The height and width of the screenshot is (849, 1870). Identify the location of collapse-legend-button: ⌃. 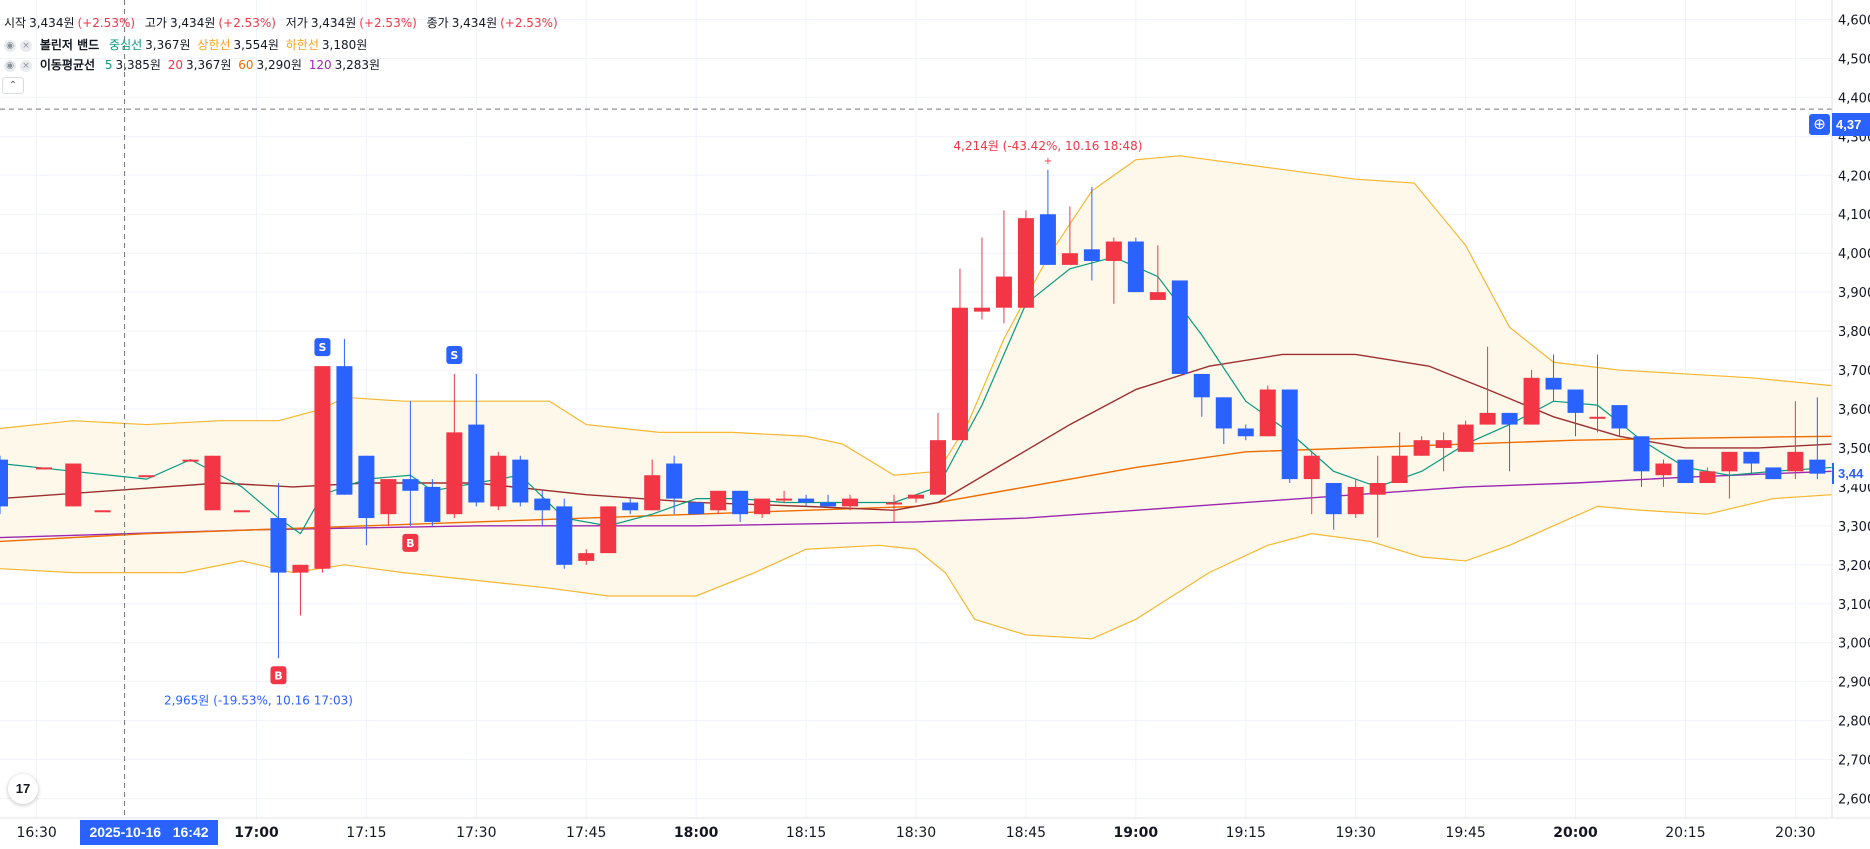
(13, 85).